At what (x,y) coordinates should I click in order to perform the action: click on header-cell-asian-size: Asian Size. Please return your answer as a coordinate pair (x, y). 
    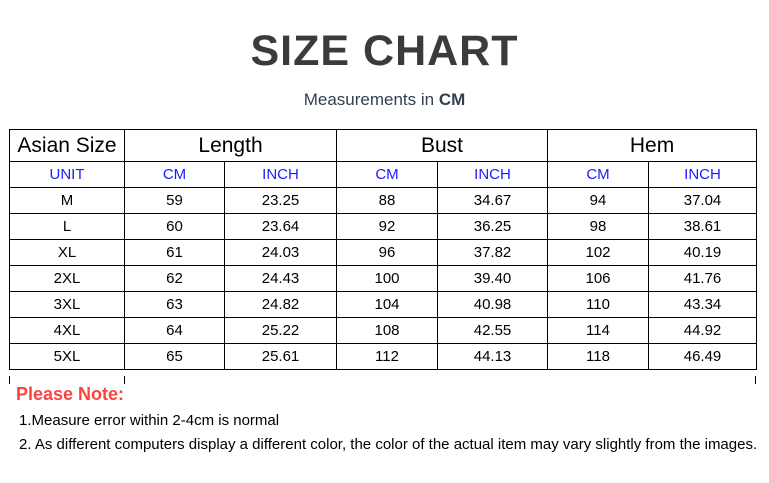
    Looking at the image, I should click on (67, 145).